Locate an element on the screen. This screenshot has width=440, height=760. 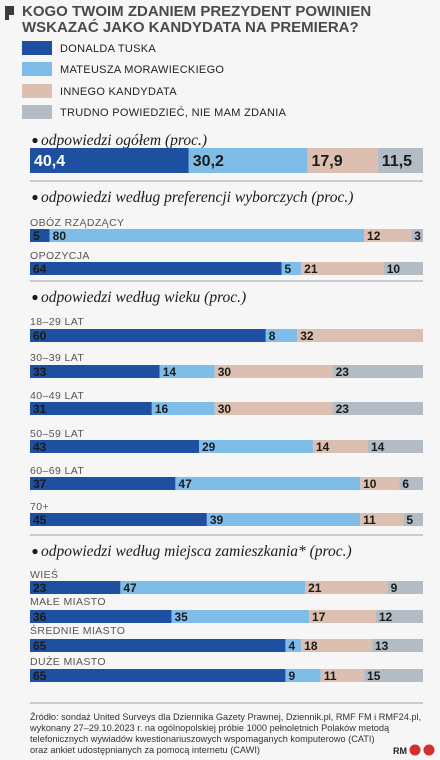
data-label: 65 is located at coordinates (40, 646).